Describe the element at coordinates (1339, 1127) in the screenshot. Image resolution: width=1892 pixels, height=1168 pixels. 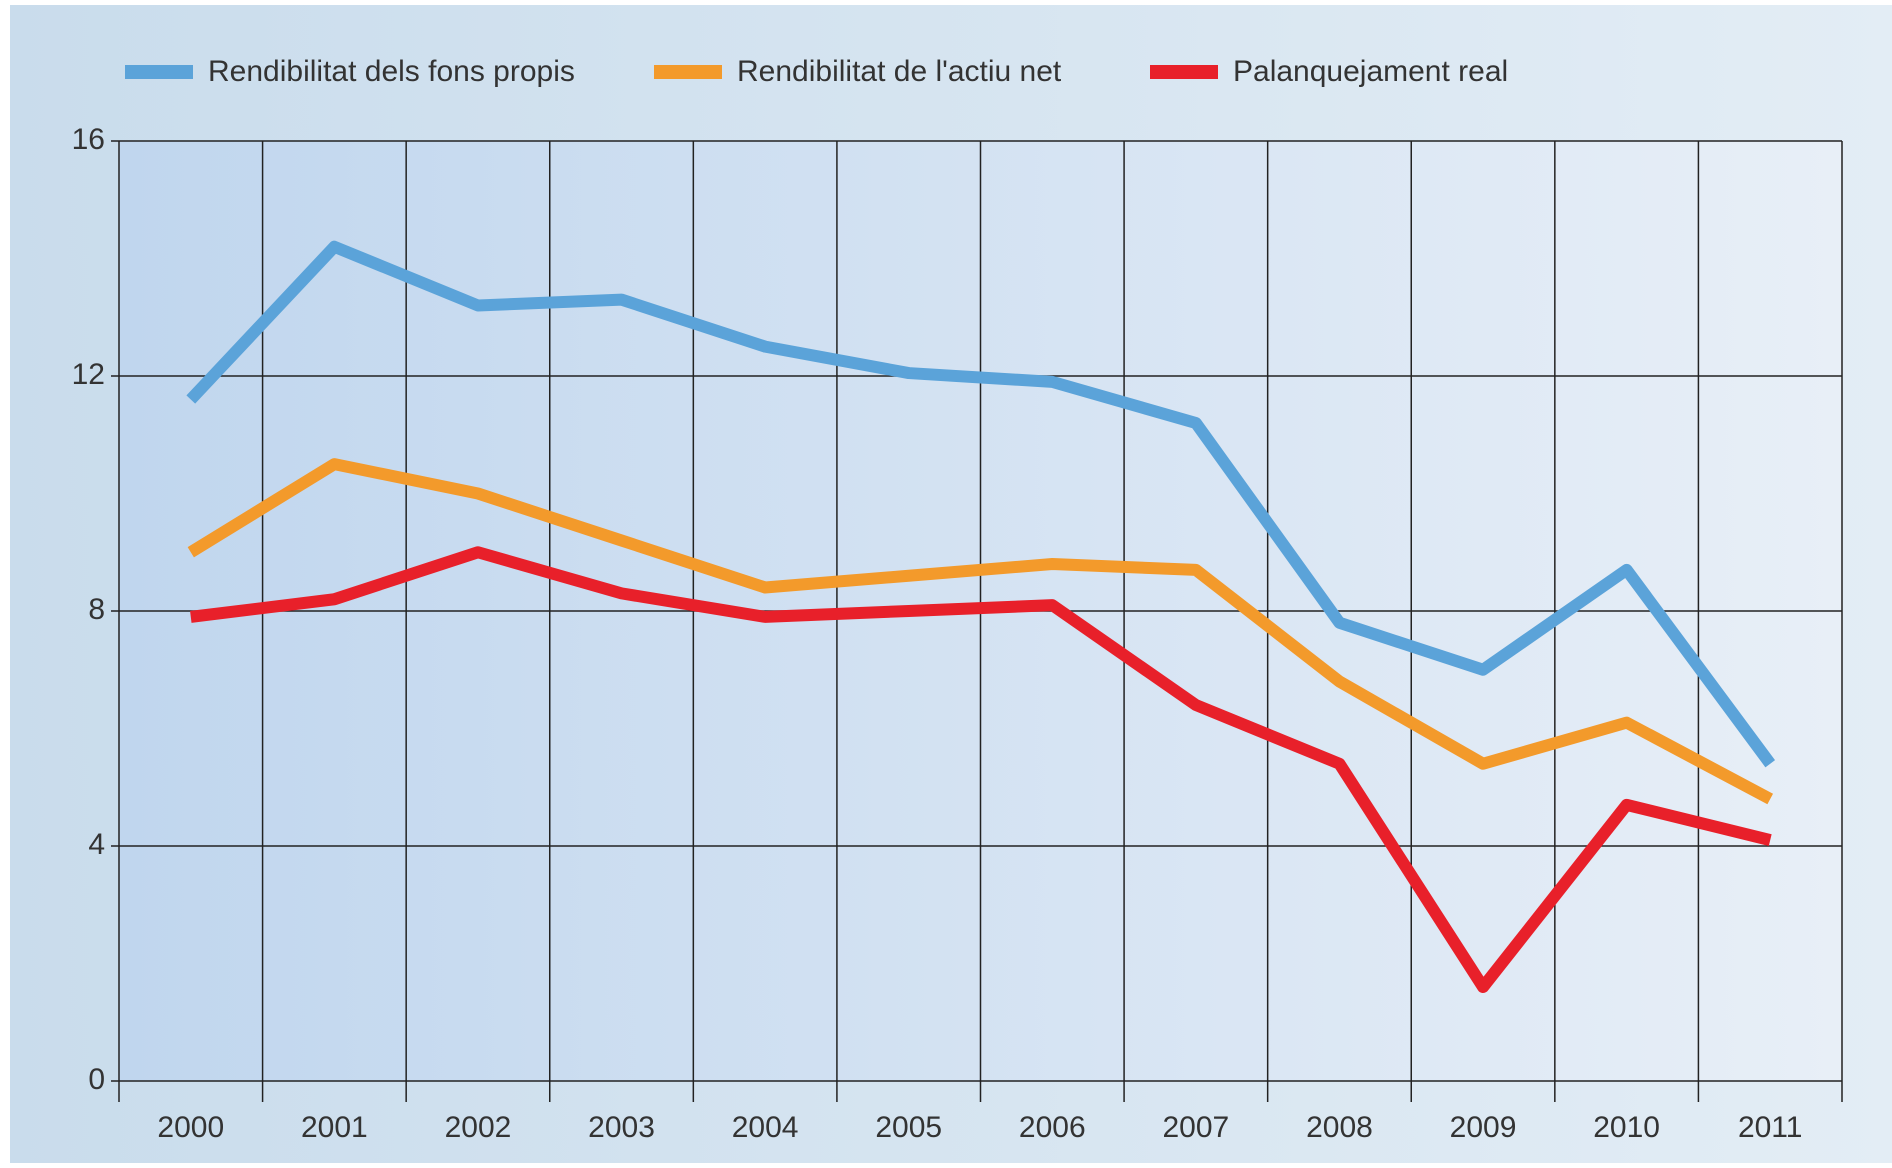
I see `x-tick-label: 2008` at that location.